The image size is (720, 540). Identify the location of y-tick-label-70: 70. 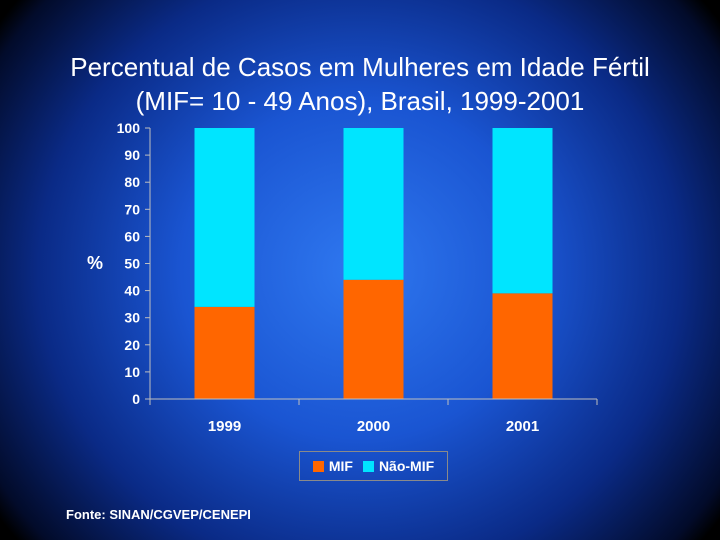
(132, 209).